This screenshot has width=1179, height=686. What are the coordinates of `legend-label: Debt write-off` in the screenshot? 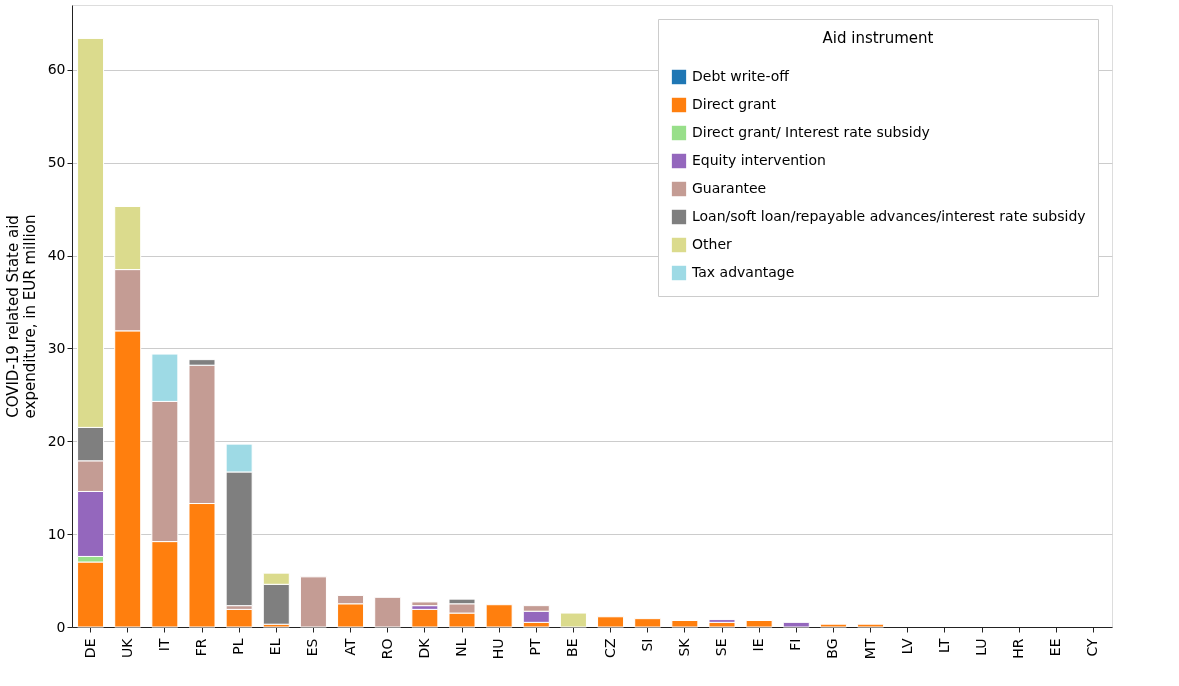 It's located at (741, 76).